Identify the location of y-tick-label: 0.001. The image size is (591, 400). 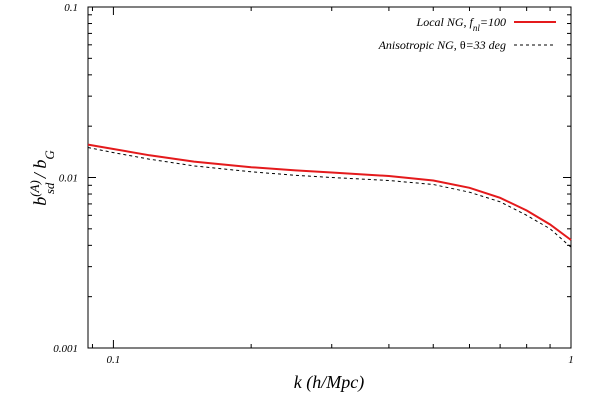
(65, 349).